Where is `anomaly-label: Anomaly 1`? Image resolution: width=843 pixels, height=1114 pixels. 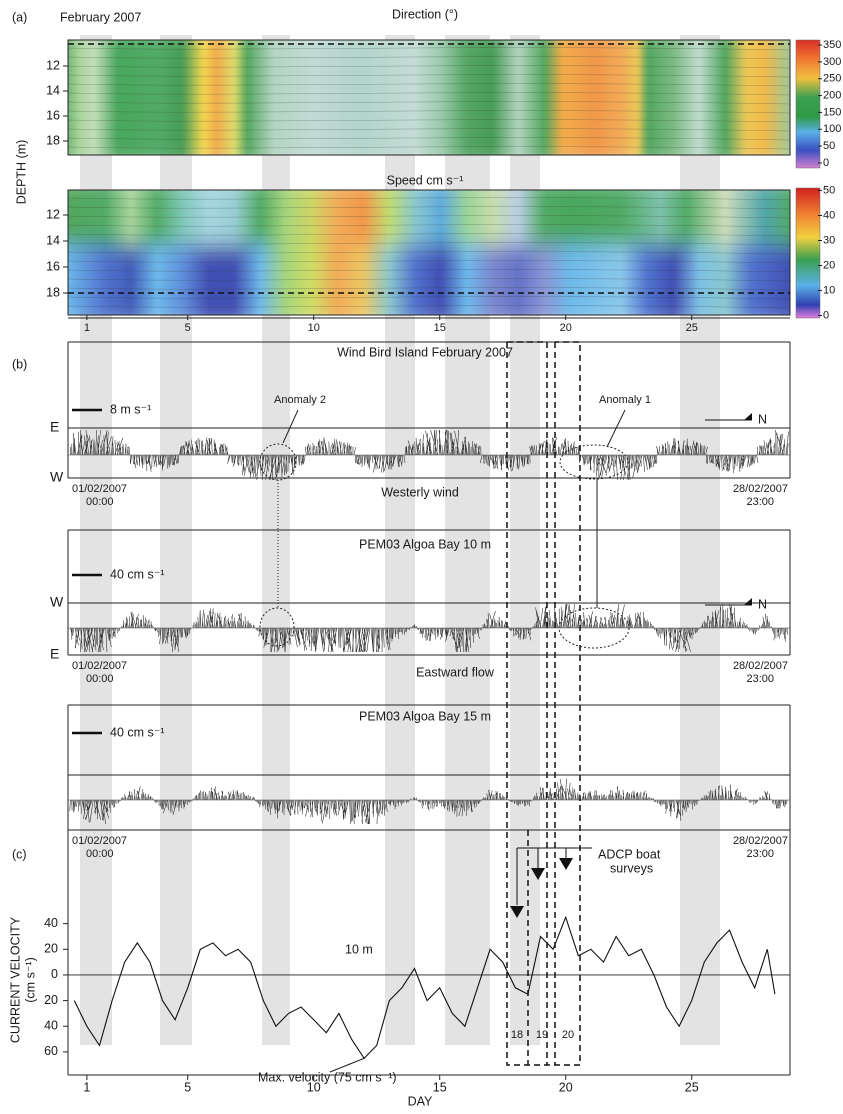 anomaly-label: Anomaly 1 is located at coordinates (625, 400).